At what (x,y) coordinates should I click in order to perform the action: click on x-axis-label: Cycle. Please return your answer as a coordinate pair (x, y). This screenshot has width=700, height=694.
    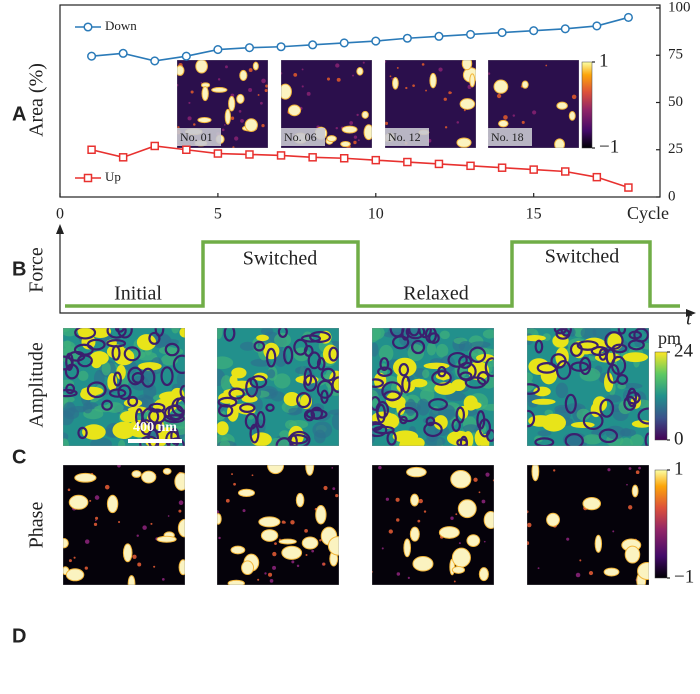
    Looking at the image, I should click on (648, 213).